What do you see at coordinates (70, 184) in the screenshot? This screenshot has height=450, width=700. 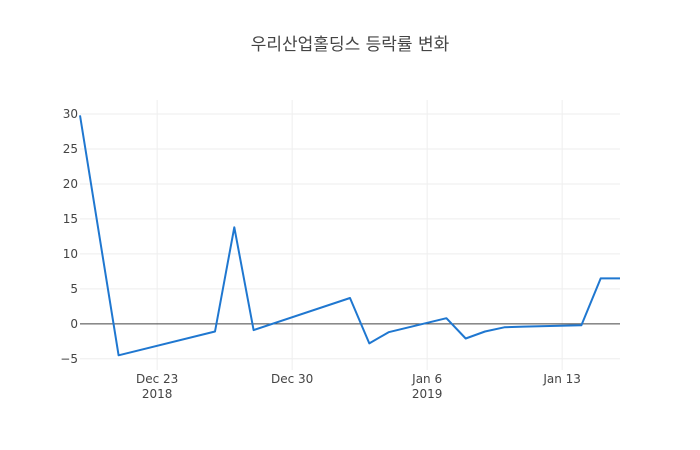 I see `y-tick-label: 20` at bounding box center [70, 184].